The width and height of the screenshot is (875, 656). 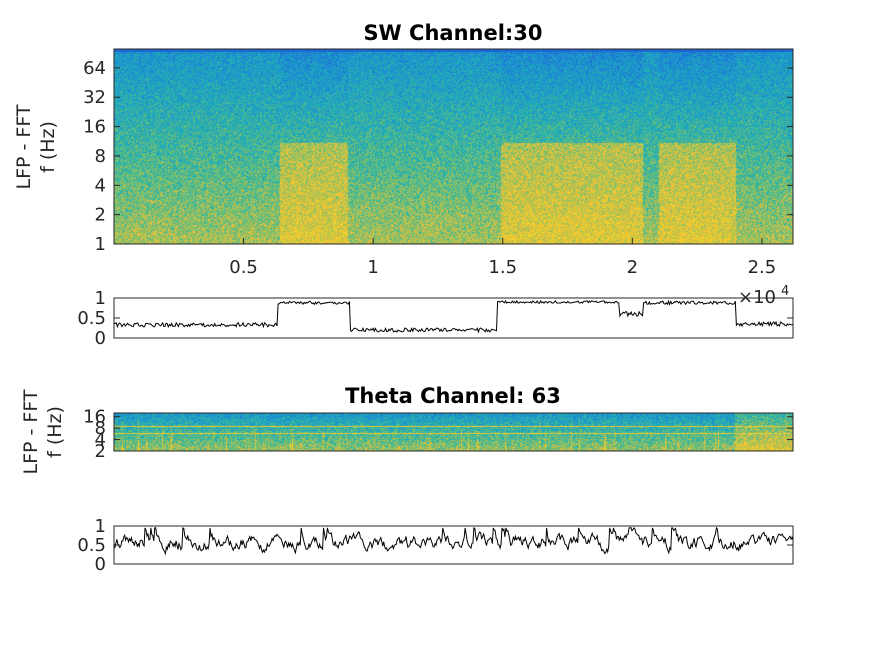 I want to click on sw-xtick-label: 2.5, so click(x=762, y=267).